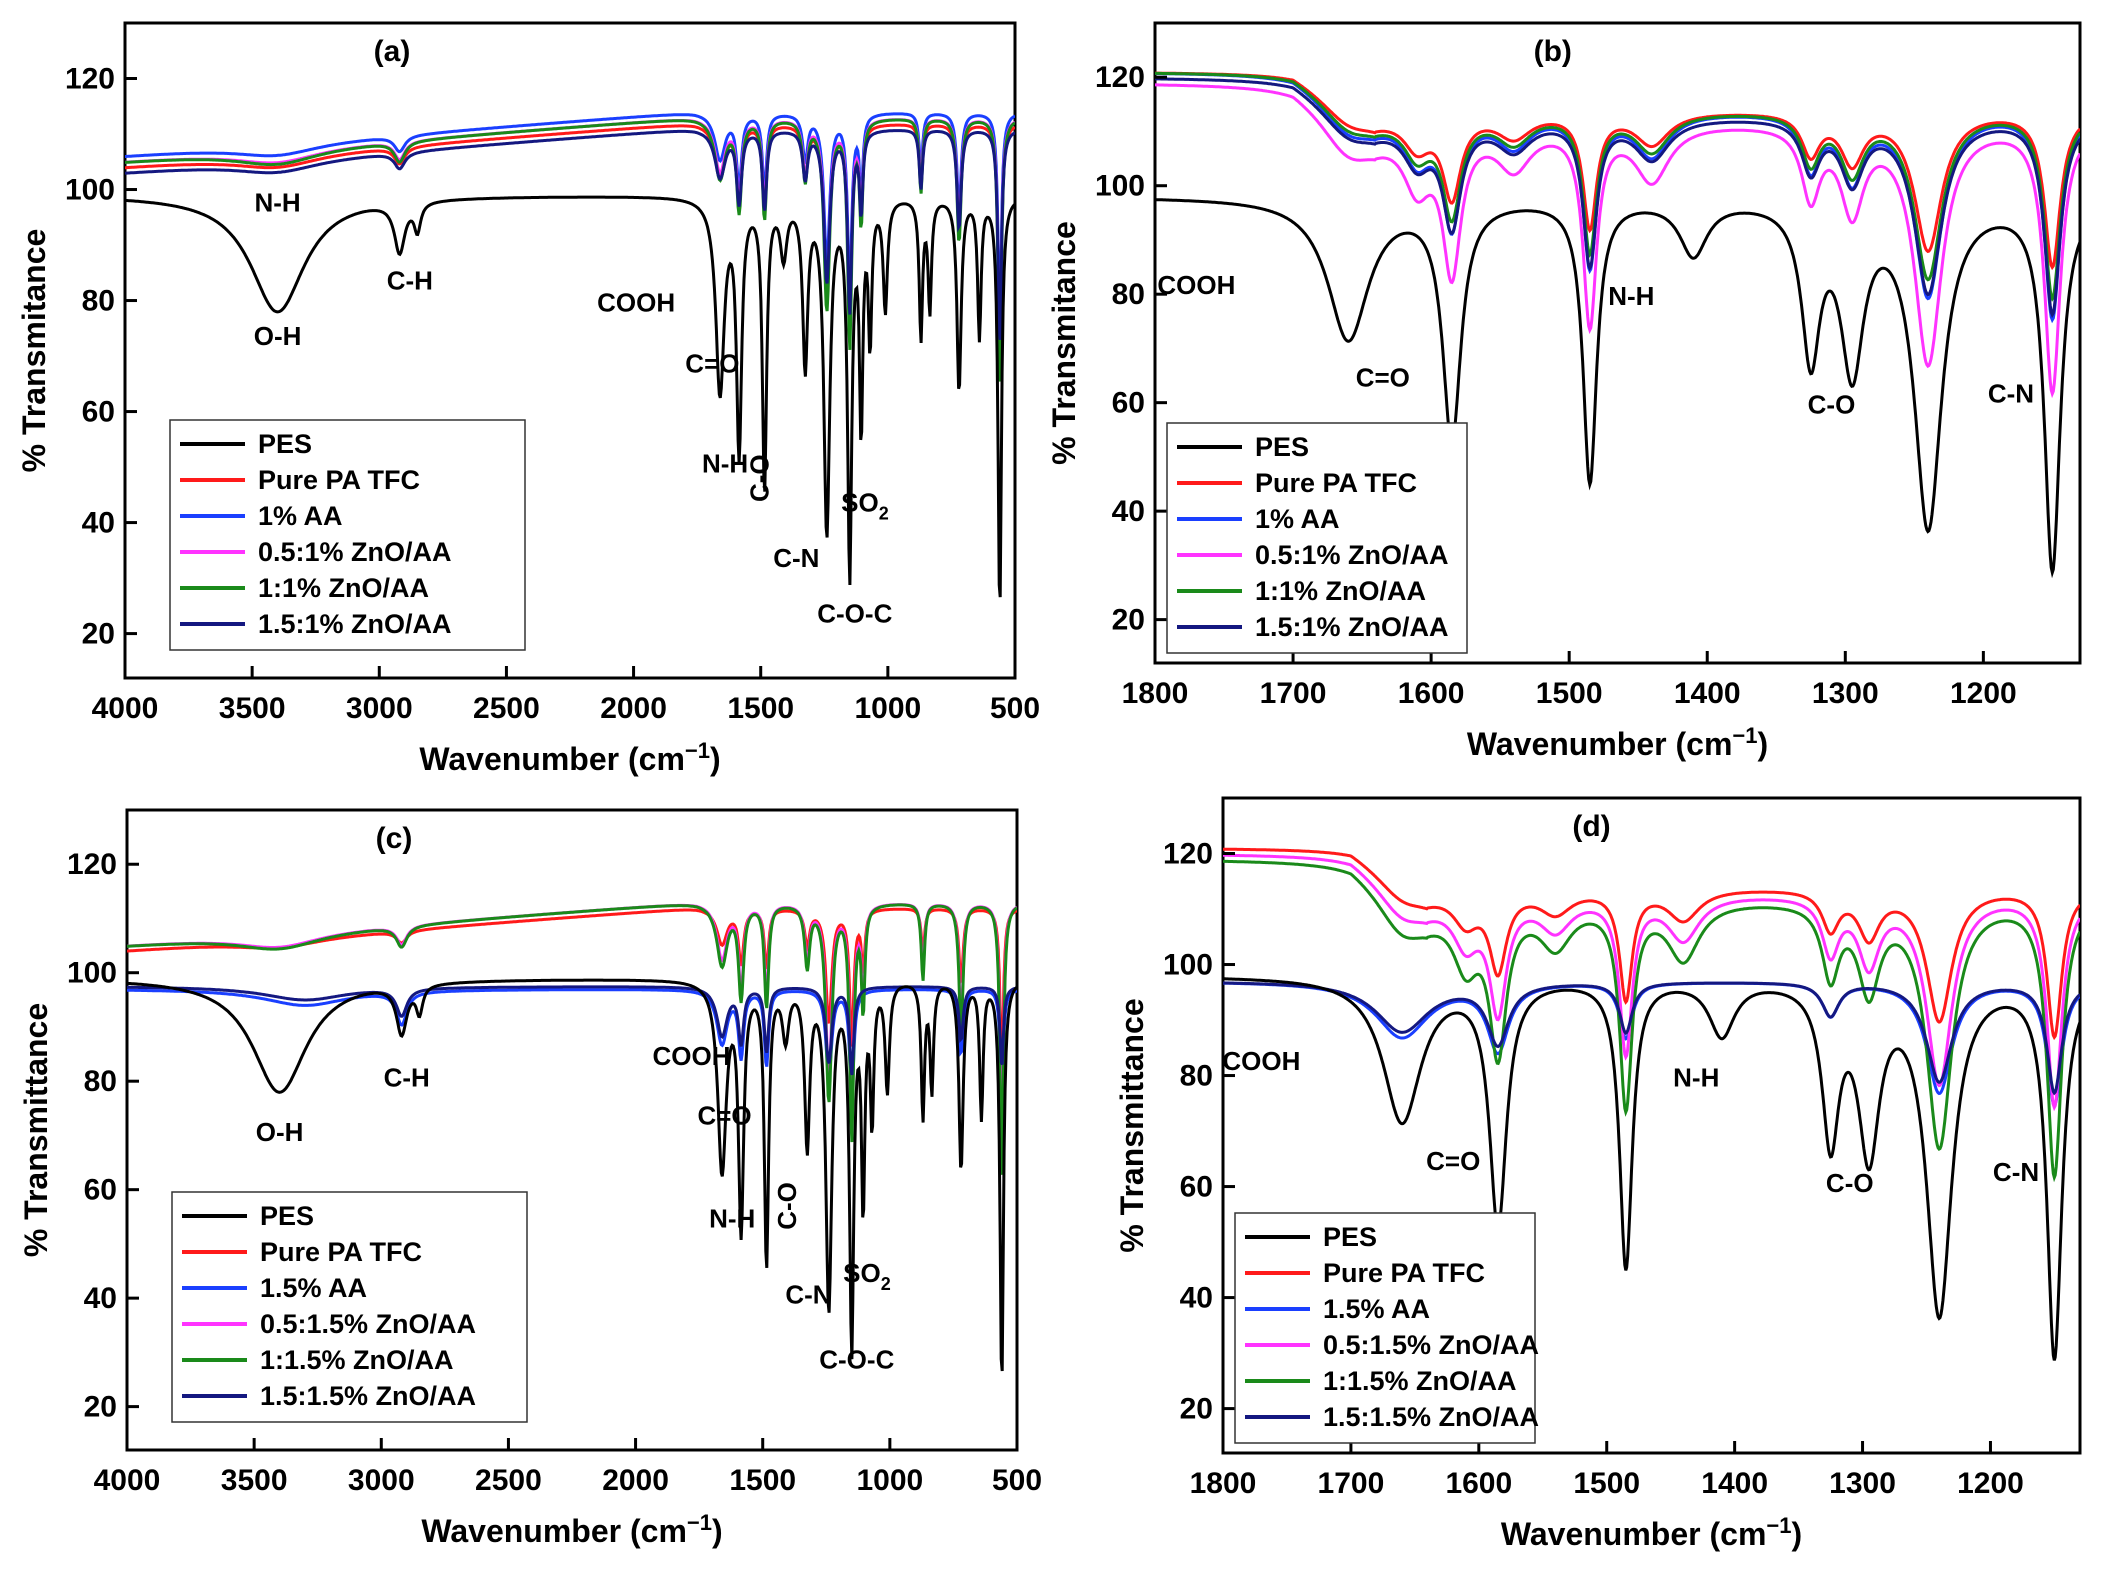  Describe the element at coordinates (381, 1480) in the screenshot. I see `x-tick-label: 3000` at that location.